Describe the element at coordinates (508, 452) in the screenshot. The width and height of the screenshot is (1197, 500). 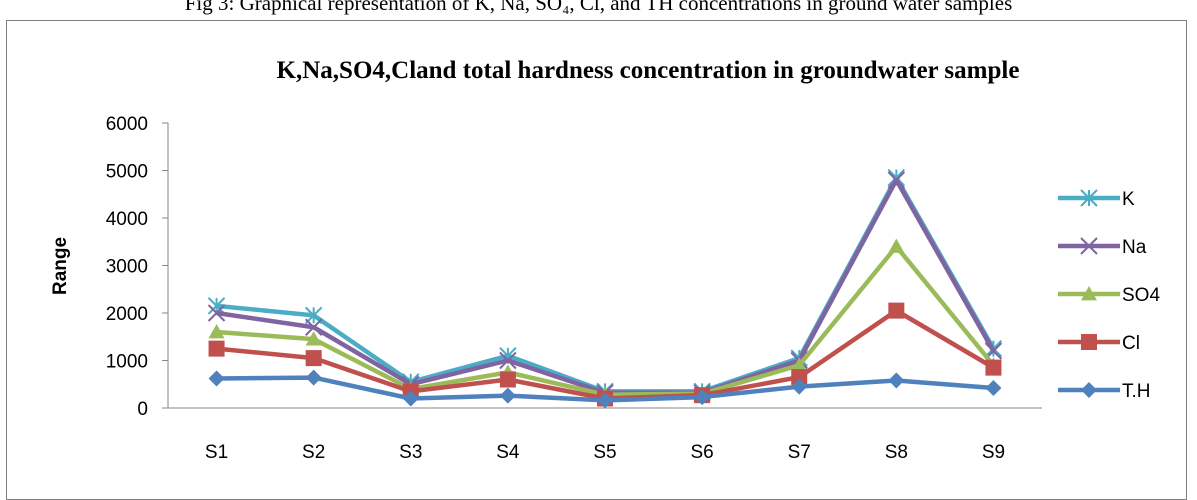
I see `x-tick-label: S4` at that location.